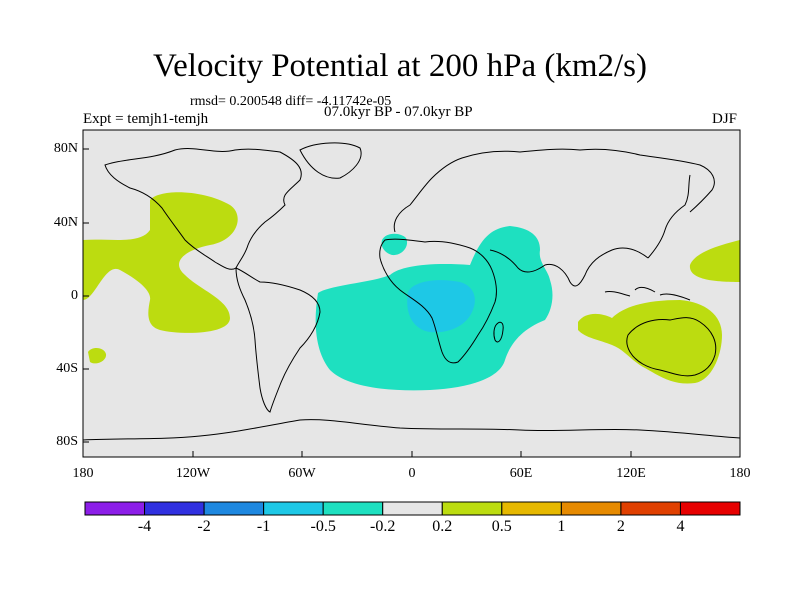 The image size is (800, 600). What do you see at coordinates (383, 526) in the screenshot?
I see `colorbar-label-4: -0.2` at bounding box center [383, 526].